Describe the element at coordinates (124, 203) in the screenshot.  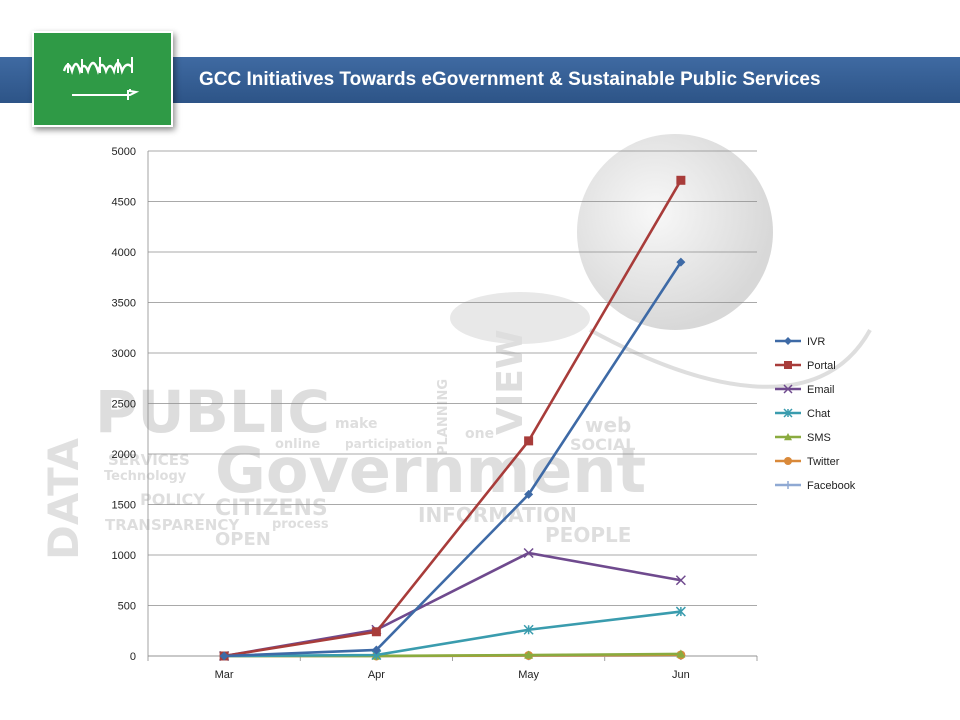
I see `y-tick-label: 4500` at that location.